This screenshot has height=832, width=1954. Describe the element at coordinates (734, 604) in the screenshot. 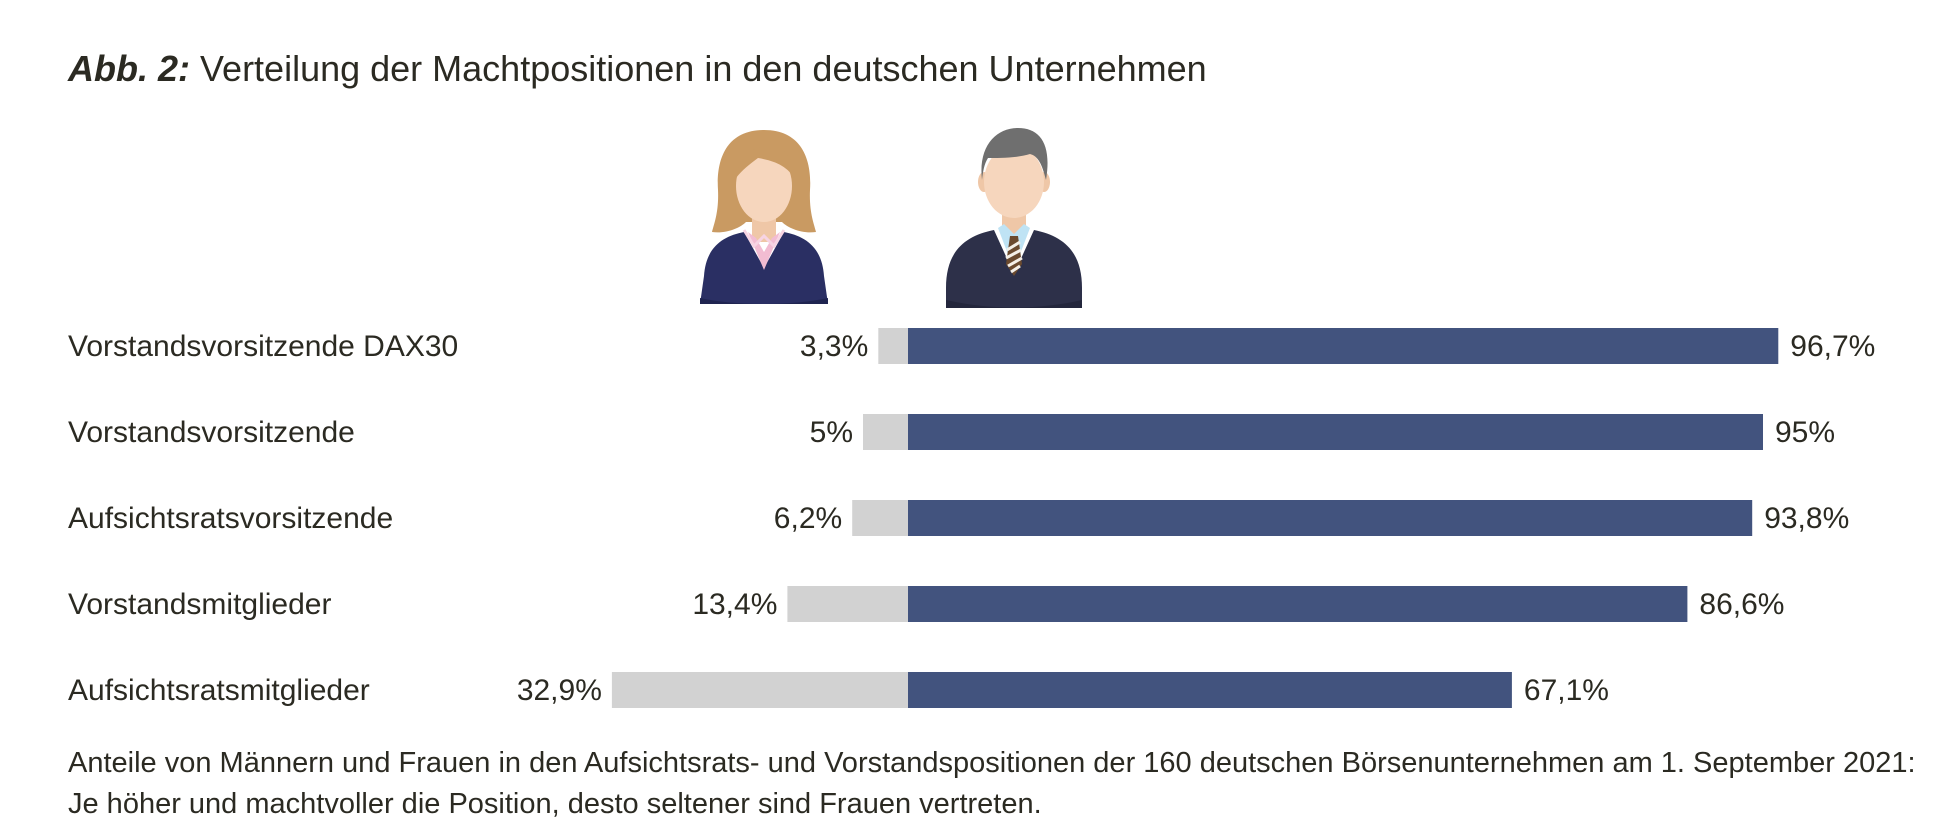

I see `women-value-label: 13,4%` at that location.